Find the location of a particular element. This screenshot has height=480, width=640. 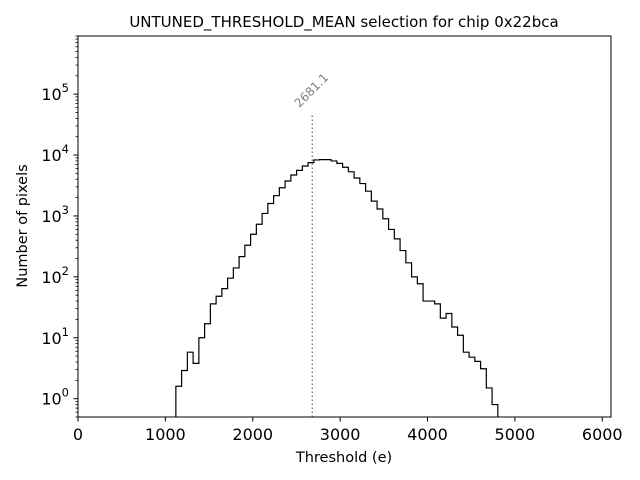

x-axis: 0 1000 2000 3000 4000 5000 6000 is located at coordinates (348, 430).